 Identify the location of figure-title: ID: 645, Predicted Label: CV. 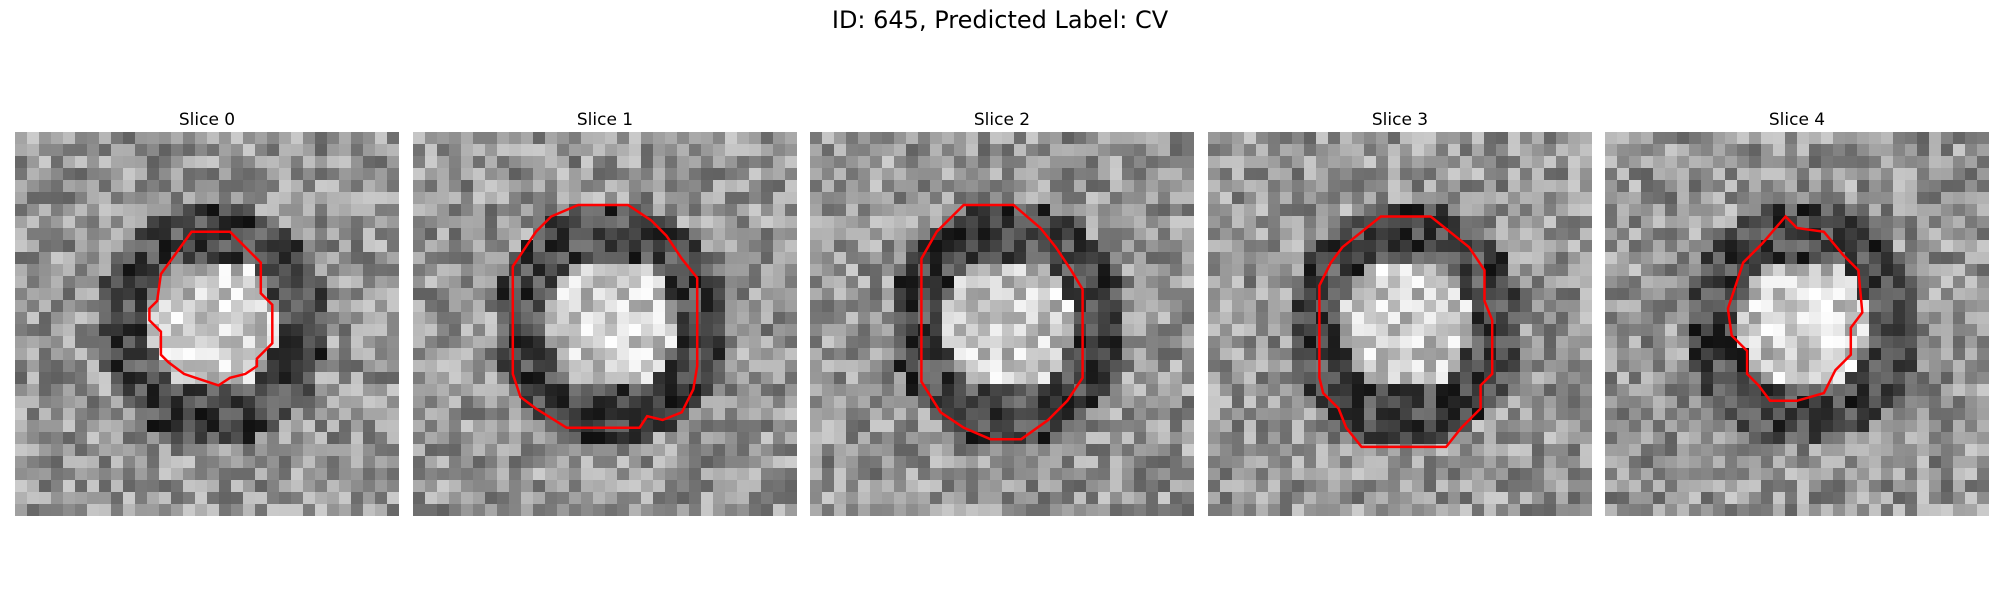
(1000, 20).